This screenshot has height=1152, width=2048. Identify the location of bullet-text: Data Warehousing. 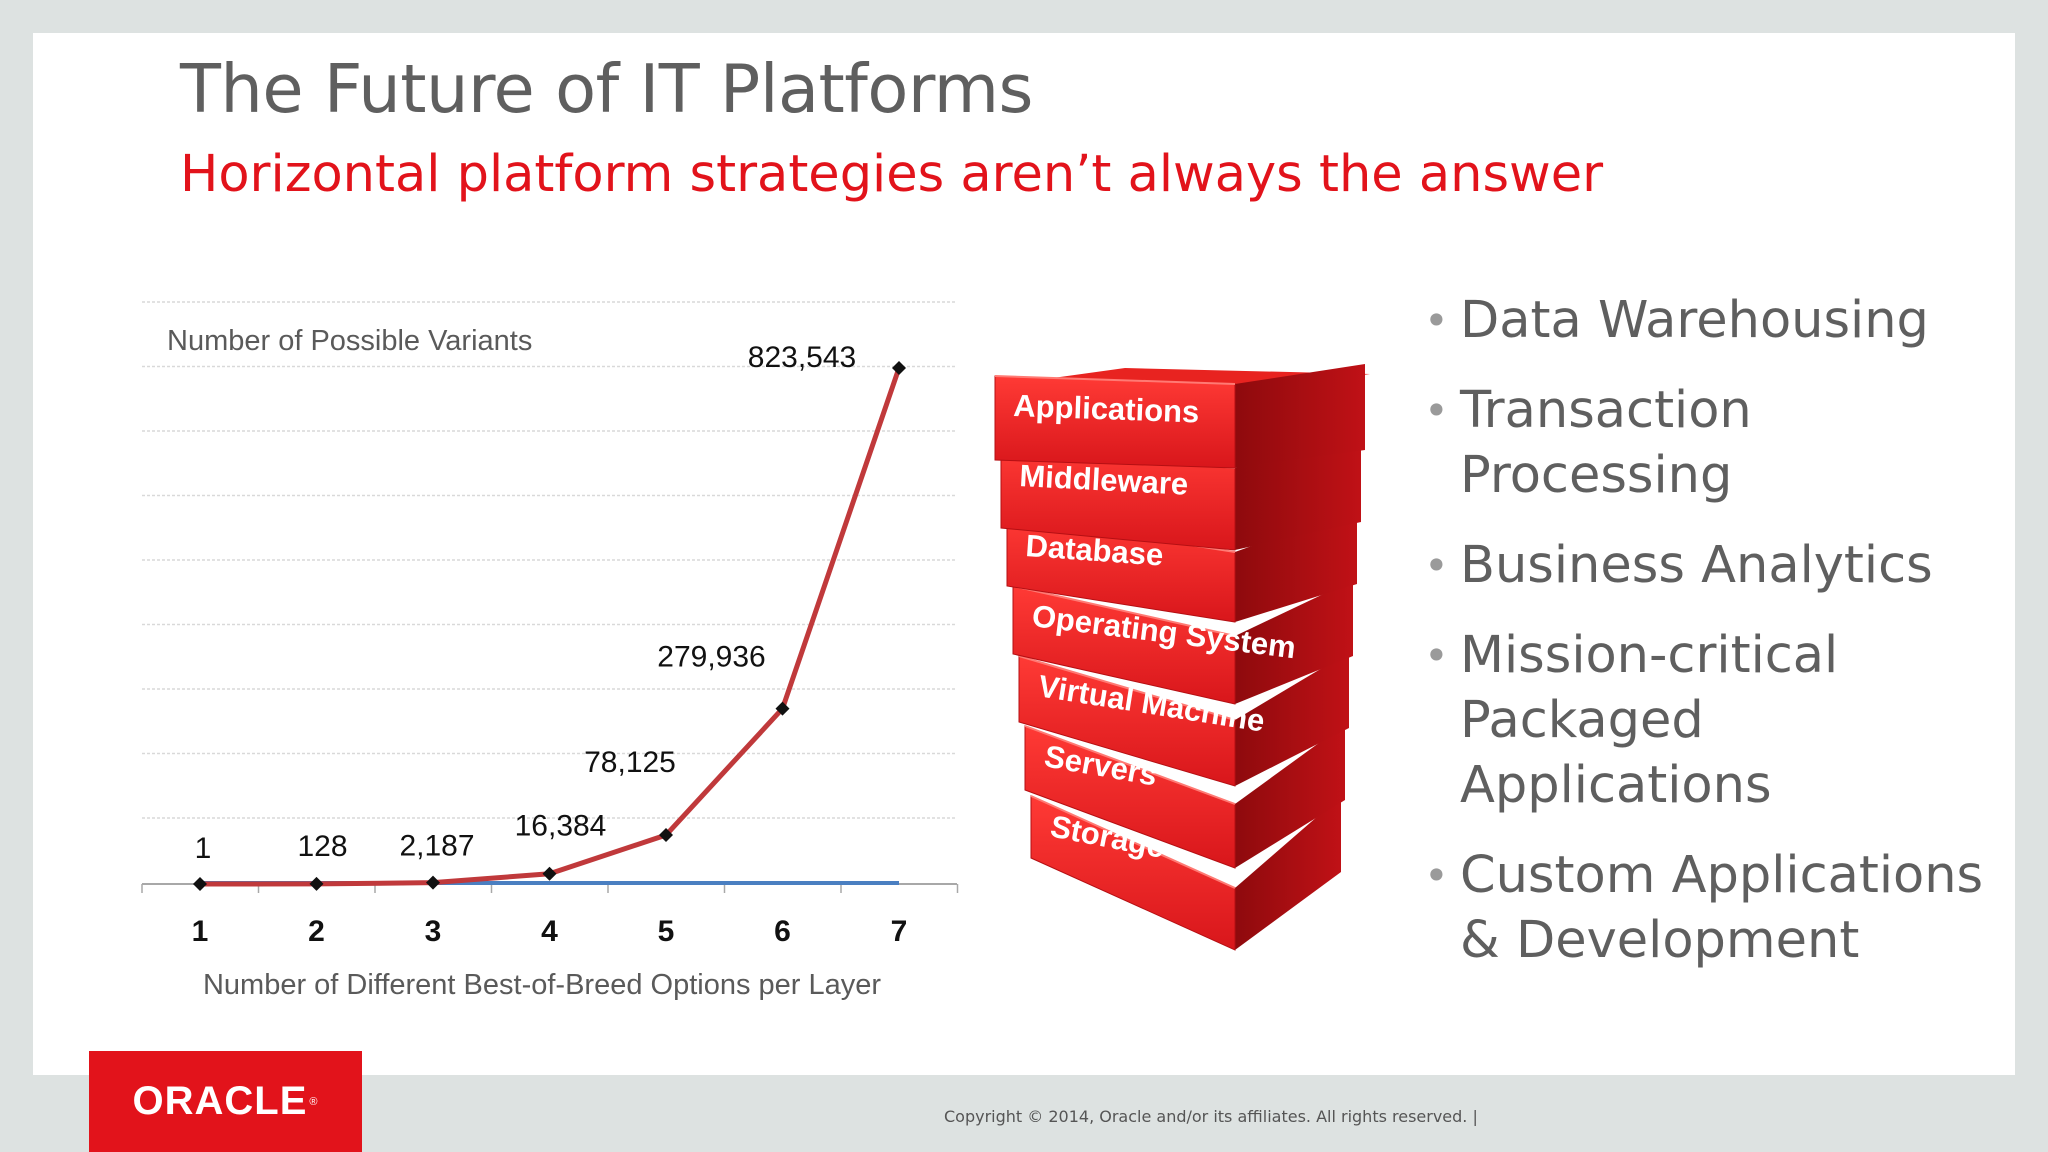
(1694, 320).